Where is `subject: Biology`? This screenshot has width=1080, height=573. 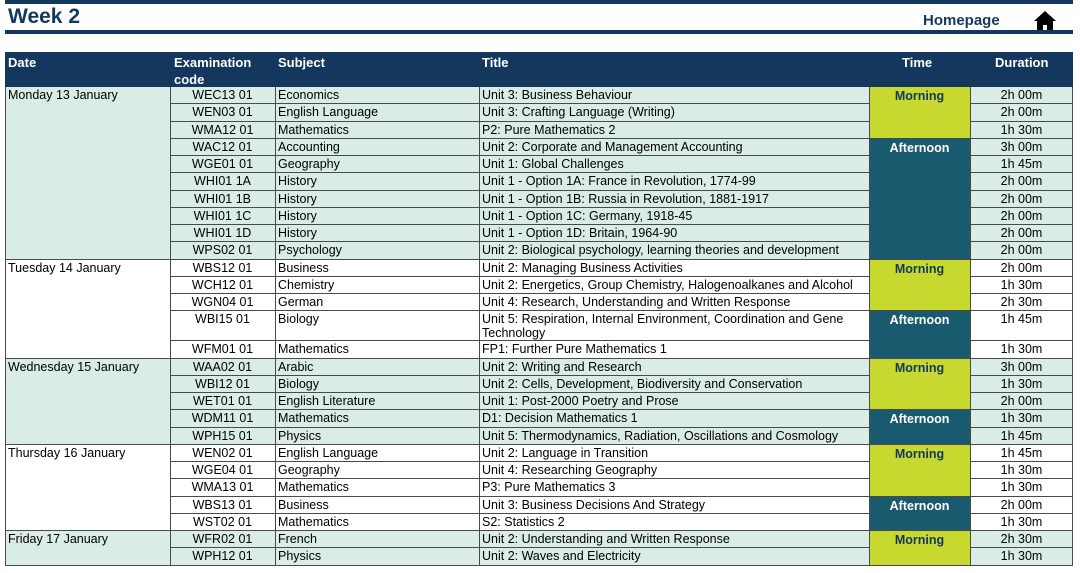
subject: Biology is located at coordinates (377, 384).